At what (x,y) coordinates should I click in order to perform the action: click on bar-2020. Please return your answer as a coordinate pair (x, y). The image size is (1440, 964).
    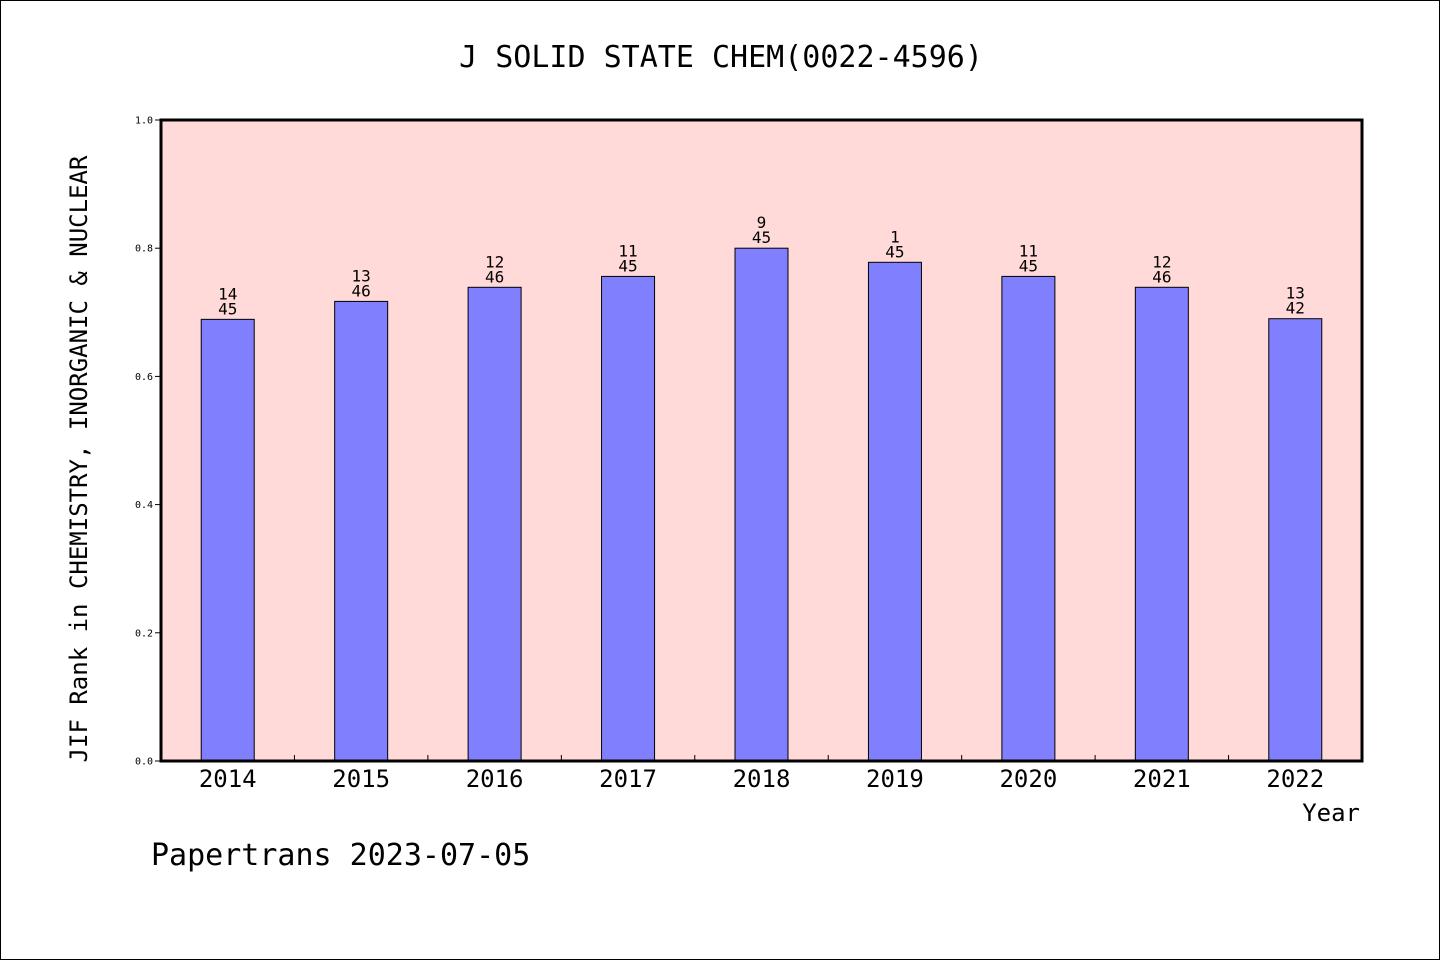
    Looking at the image, I should click on (1028, 518).